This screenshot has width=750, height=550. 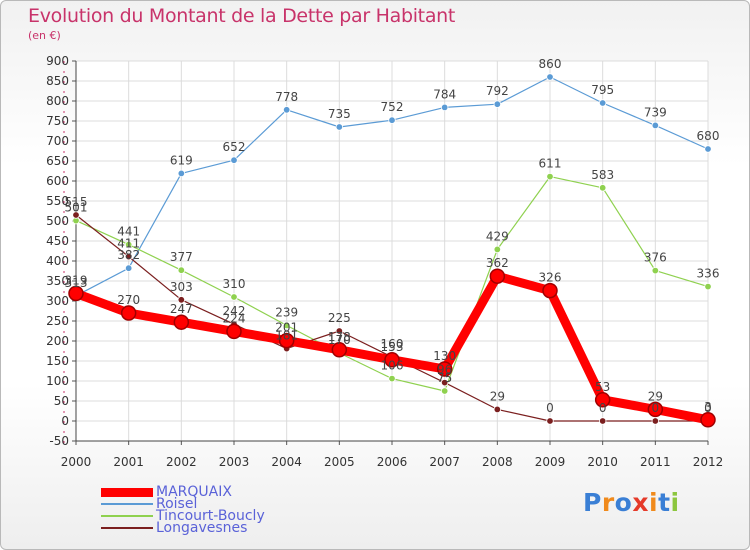 I want to click on data-label: 310, so click(x=234, y=284).